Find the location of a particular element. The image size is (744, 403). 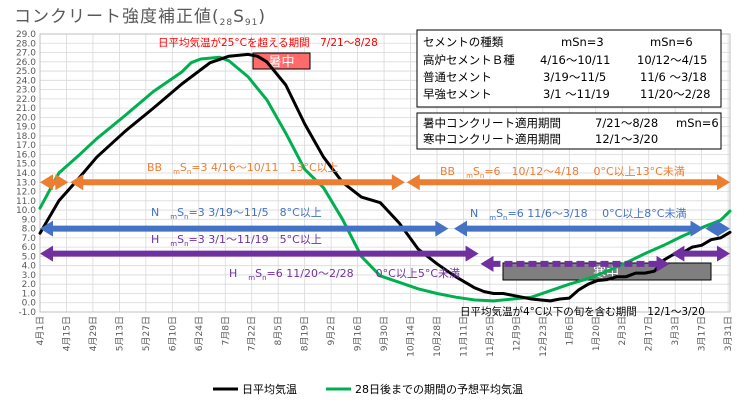

cold-period-note: 日平均気温が4°C以下の旬を含む期間 12/1～3/20 is located at coordinates (582, 311).